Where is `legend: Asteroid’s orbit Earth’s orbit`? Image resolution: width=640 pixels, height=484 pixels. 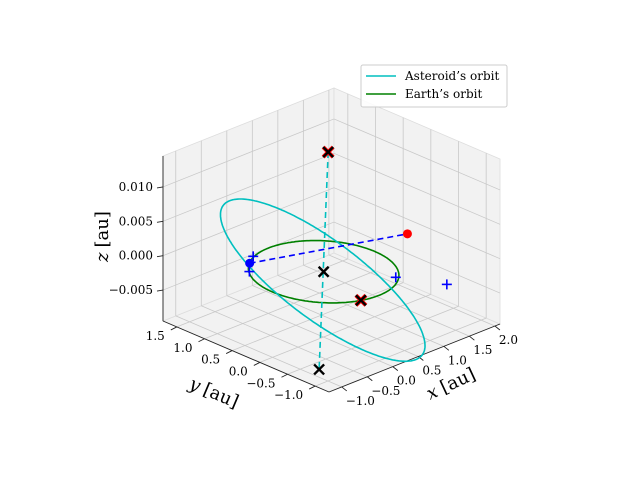 legend: Asteroid’s orbit Earth’s orbit is located at coordinates (434, 86).